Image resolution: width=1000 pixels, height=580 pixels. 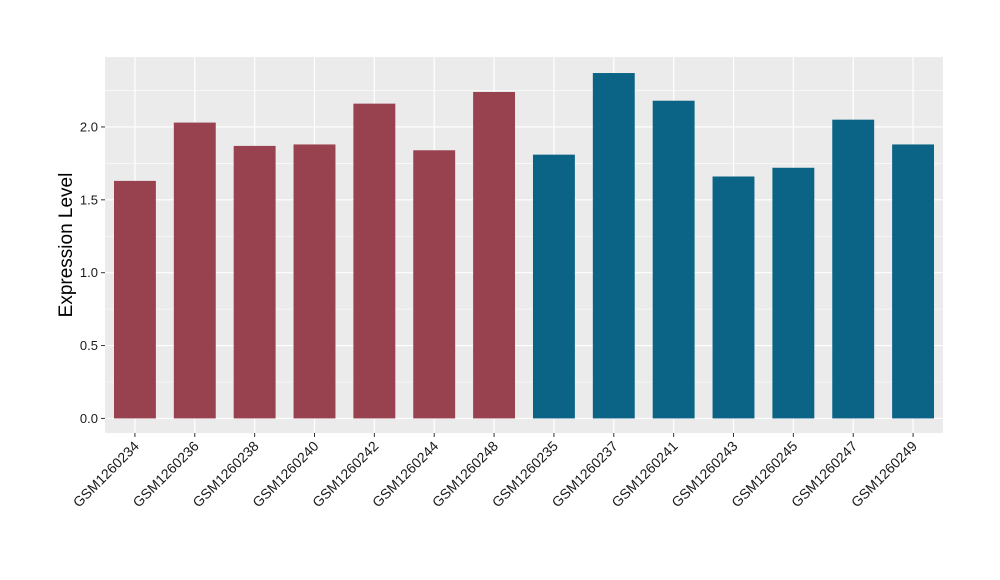 I want to click on y-axis-title: Expression Level, so click(x=66, y=245).